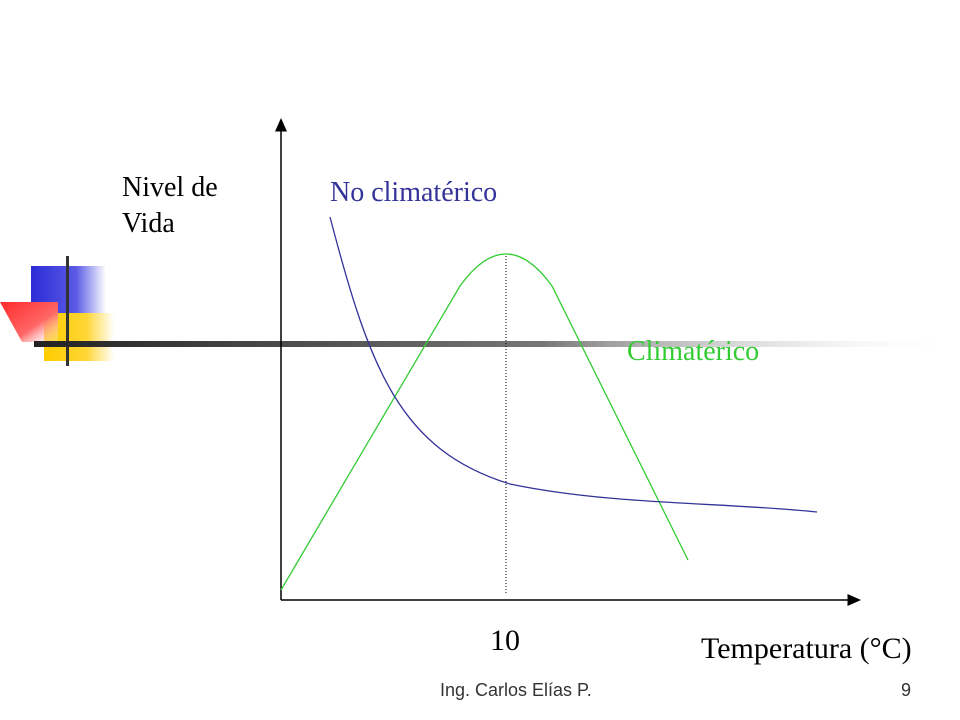  Describe the element at coordinates (497, 344) in the screenshot. I see `ornament-horizontal-bar` at that location.